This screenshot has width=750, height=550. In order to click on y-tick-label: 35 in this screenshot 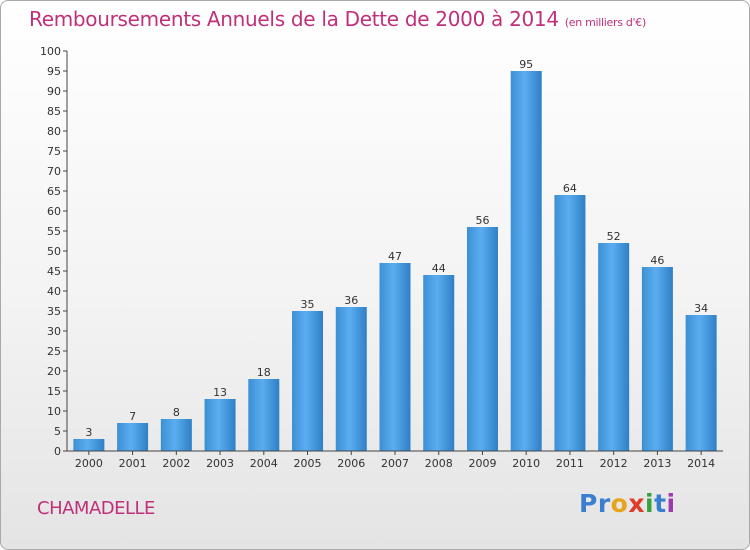, I will do `click(54, 311)`.